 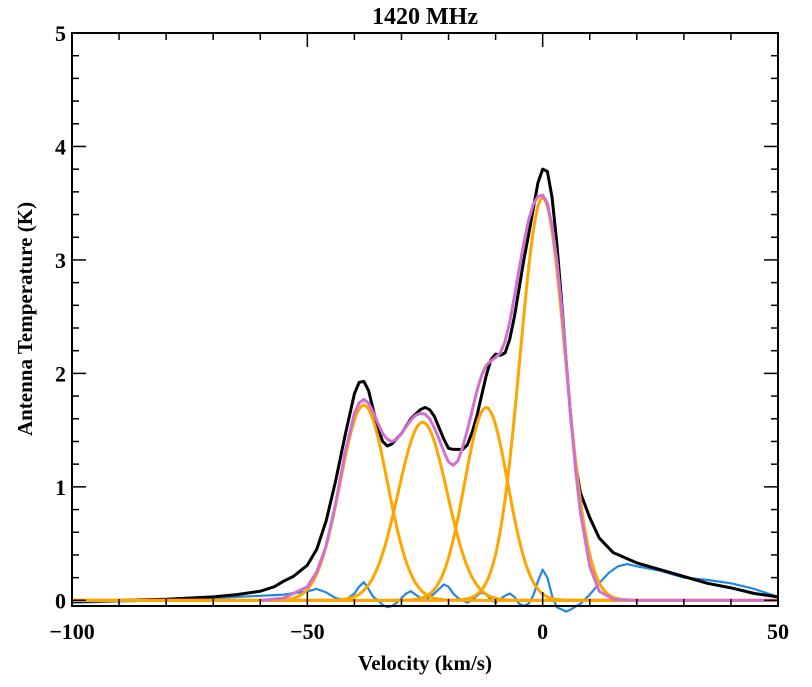 What do you see at coordinates (60, 146) in the screenshot?
I see `y-tick-label: 4` at bounding box center [60, 146].